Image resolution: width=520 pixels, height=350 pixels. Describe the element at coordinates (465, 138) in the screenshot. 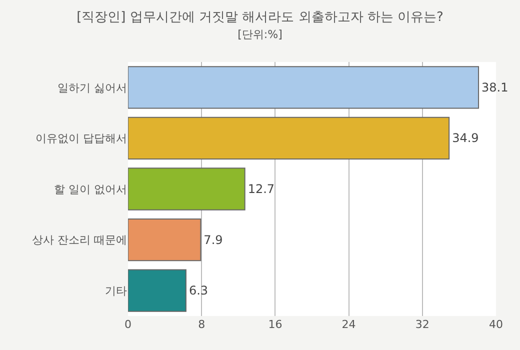

I see `data-label: 34.9` at that location.